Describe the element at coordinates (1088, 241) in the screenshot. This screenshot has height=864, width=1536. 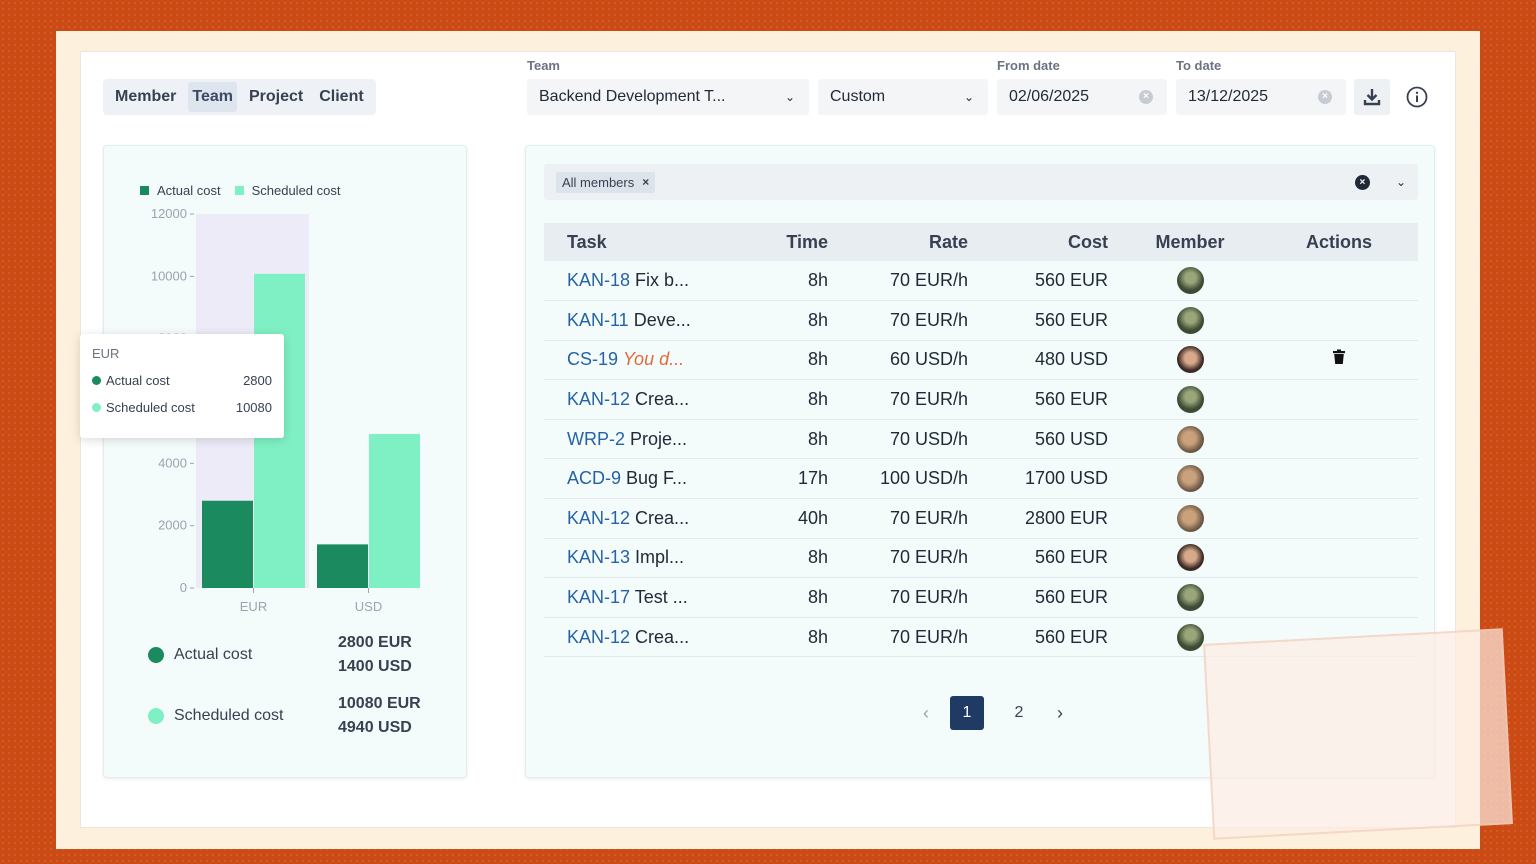
I see `column-header-cost: Cost` at that location.